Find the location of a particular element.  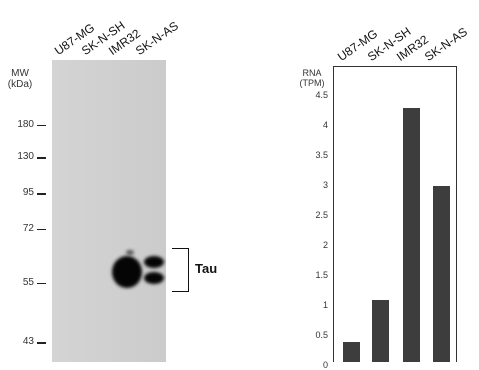

mw-title-line2: (kDa) is located at coordinates (20, 84).